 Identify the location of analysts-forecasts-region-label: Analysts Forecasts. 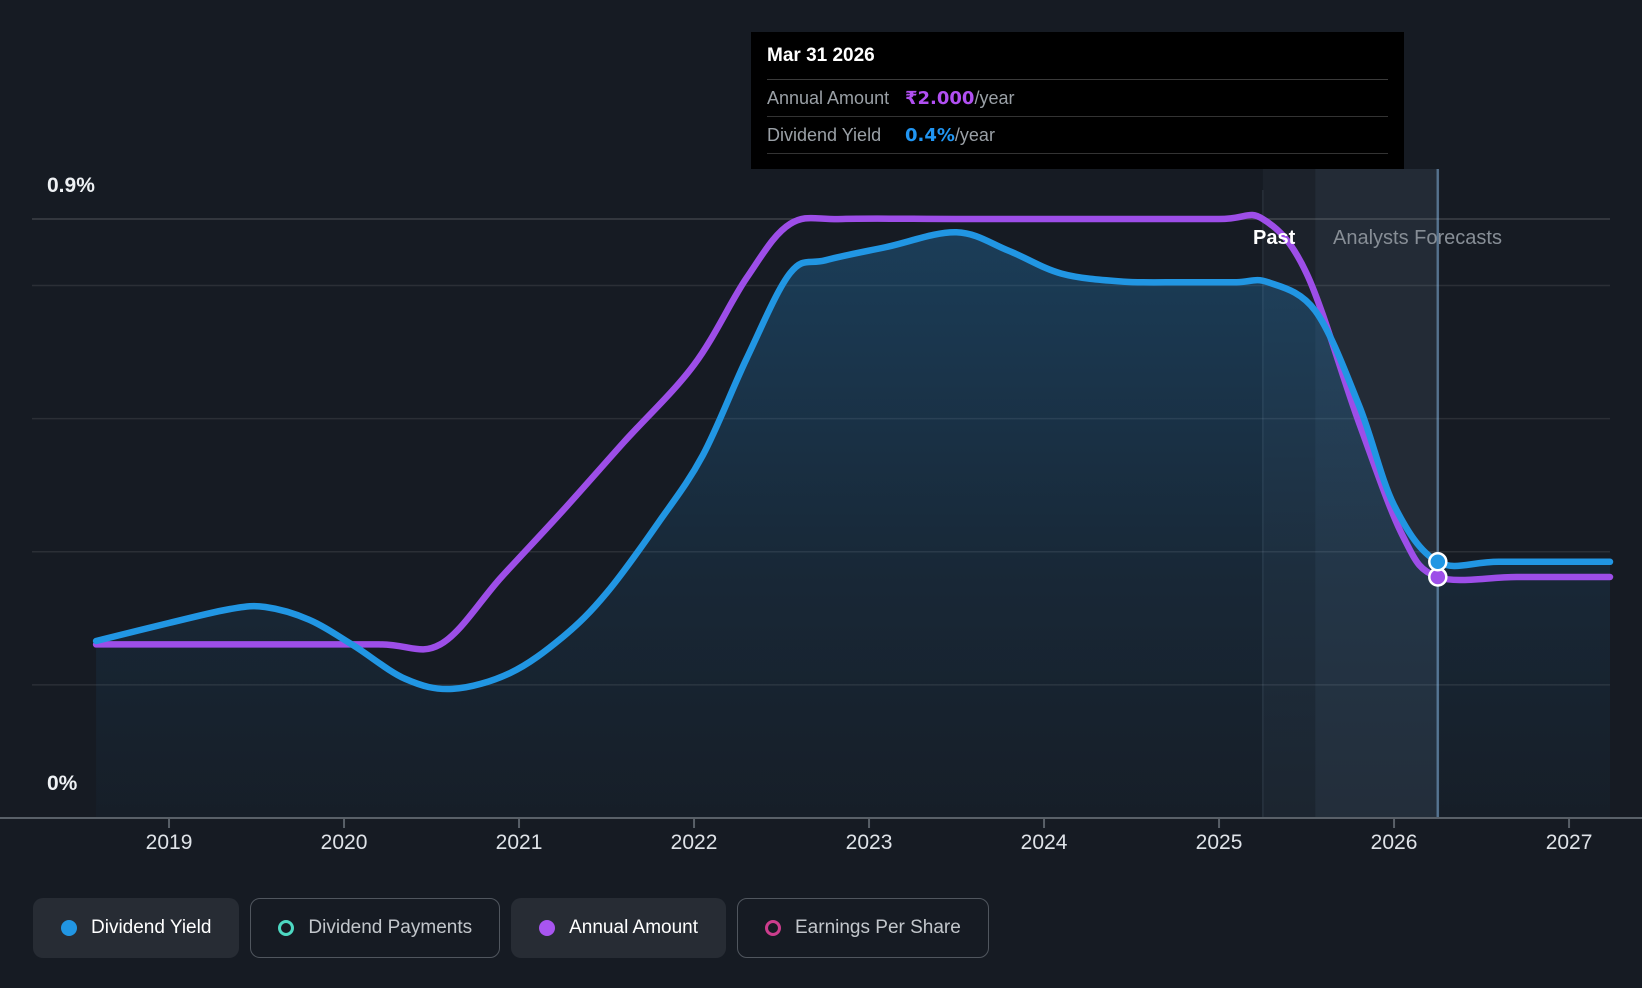
(1417, 238).